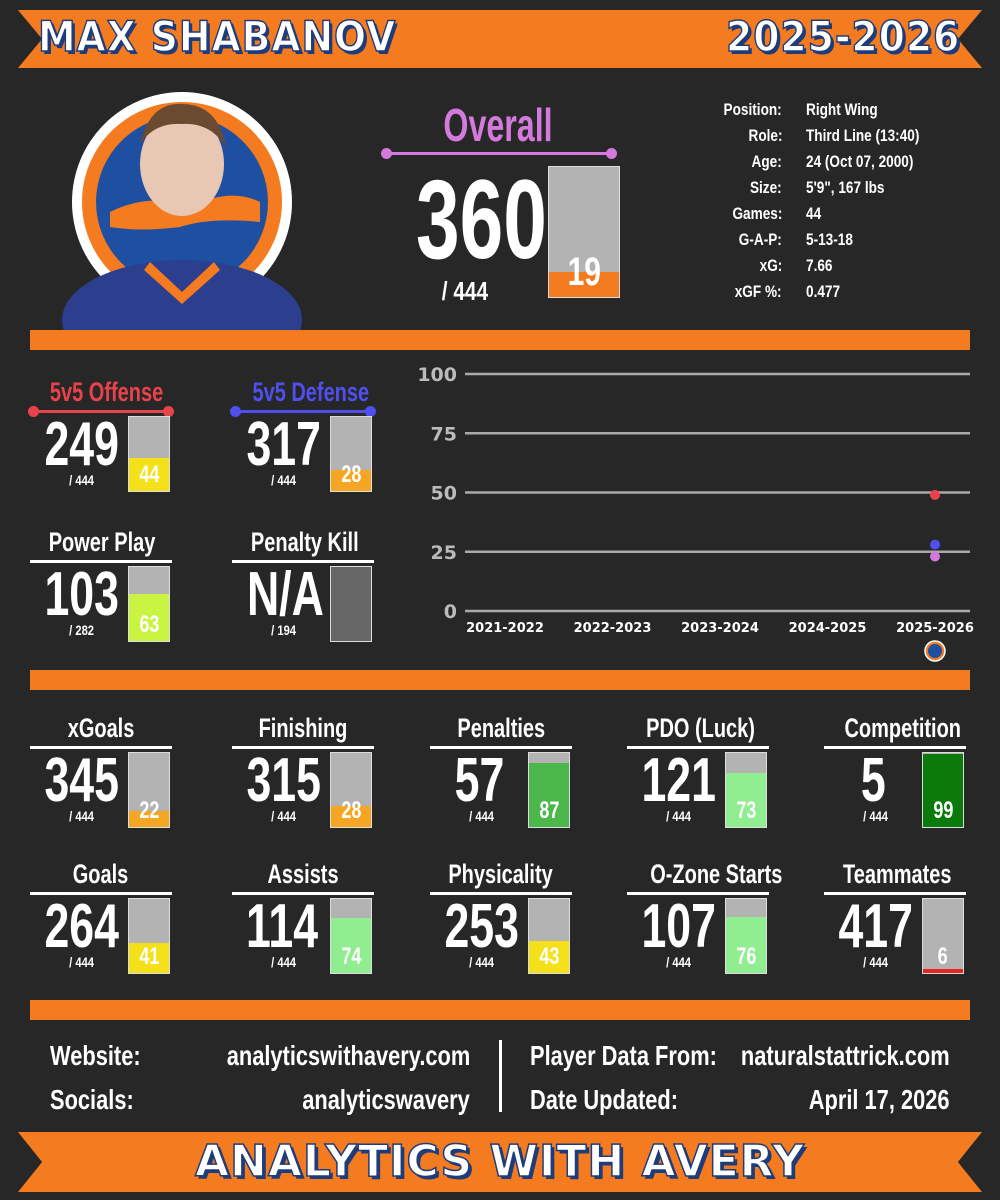  What do you see at coordinates (101, 916) in the screenshot?
I see `stat-tile: Goals 264/ 444 41` at bounding box center [101, 916].